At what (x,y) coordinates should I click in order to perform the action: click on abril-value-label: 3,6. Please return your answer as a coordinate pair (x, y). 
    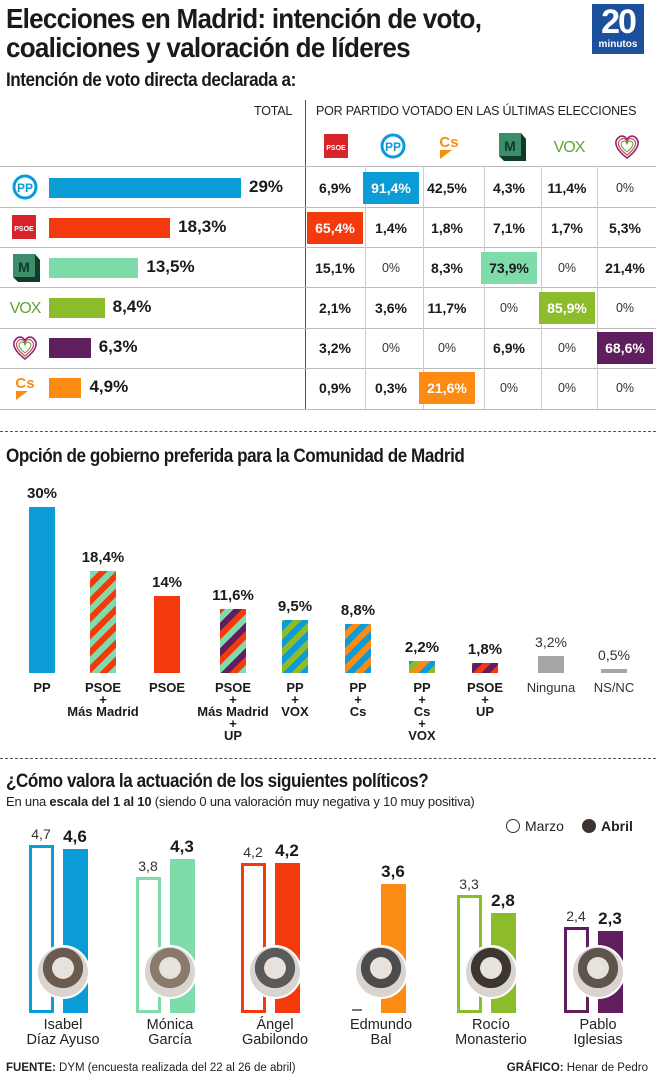
    Looking at the image, I should click on (393, 872).